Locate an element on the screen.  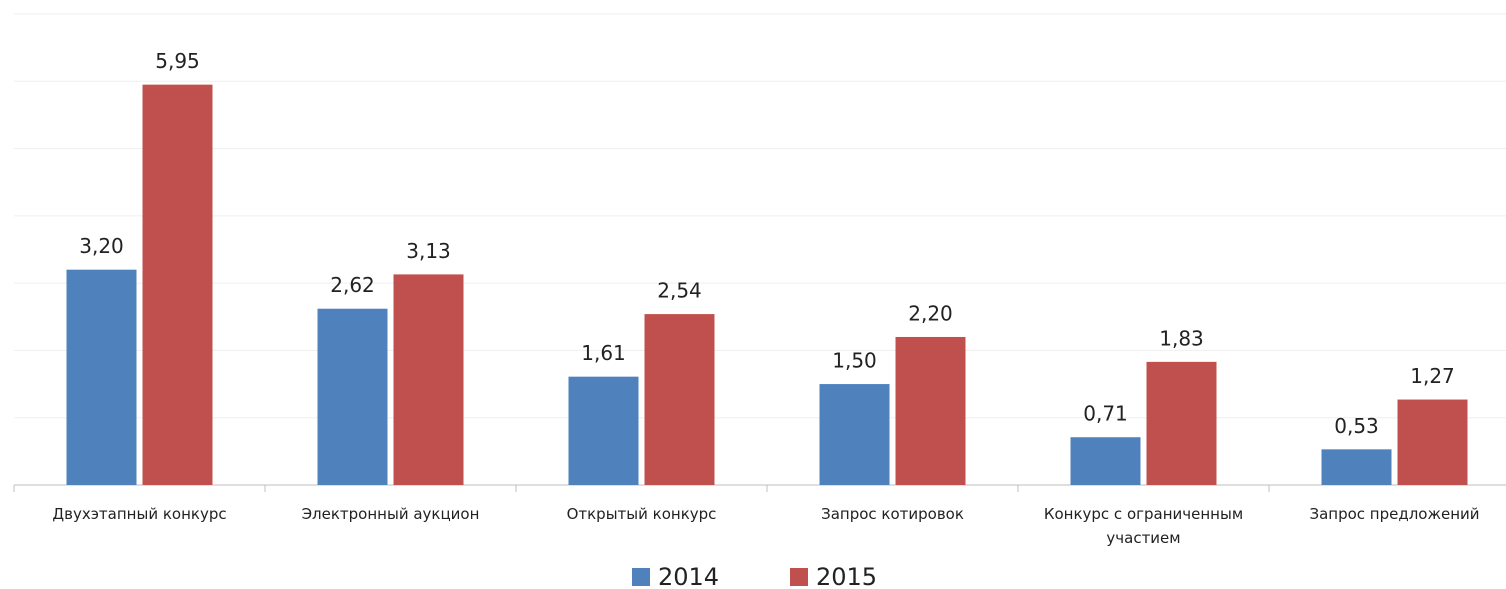
legend-label: 2014 is located at coordinates (688, 576).